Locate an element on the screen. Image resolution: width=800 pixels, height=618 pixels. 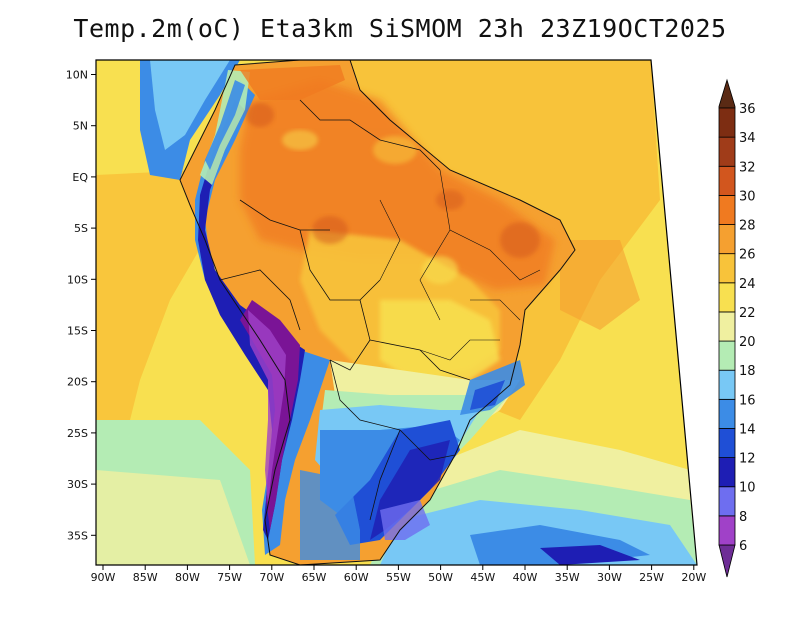
colorbar-label: 16 is located at coordinates (747, 400).